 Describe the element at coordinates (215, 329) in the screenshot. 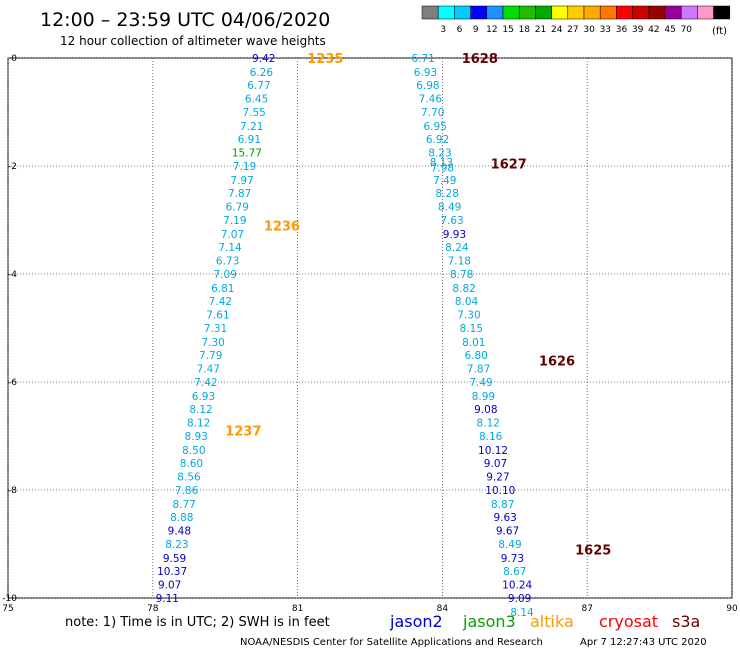

I see `wave-height-value: 7.31` at that location.